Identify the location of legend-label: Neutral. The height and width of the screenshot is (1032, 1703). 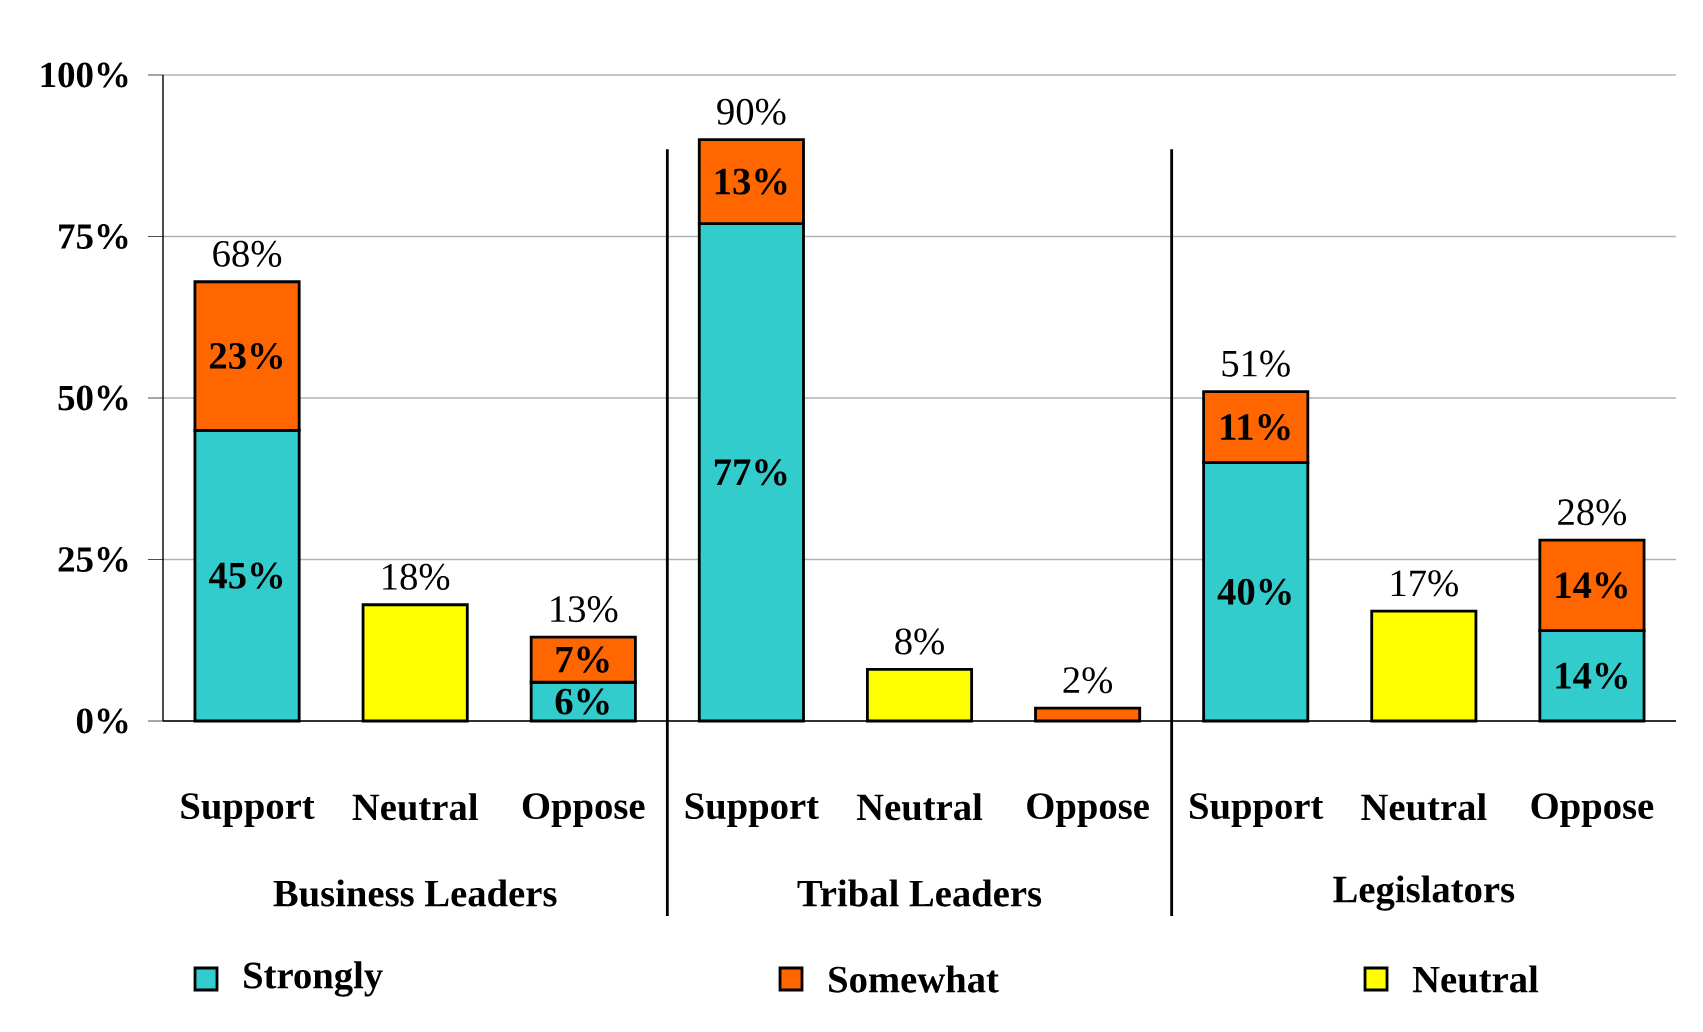
(1475, 979).